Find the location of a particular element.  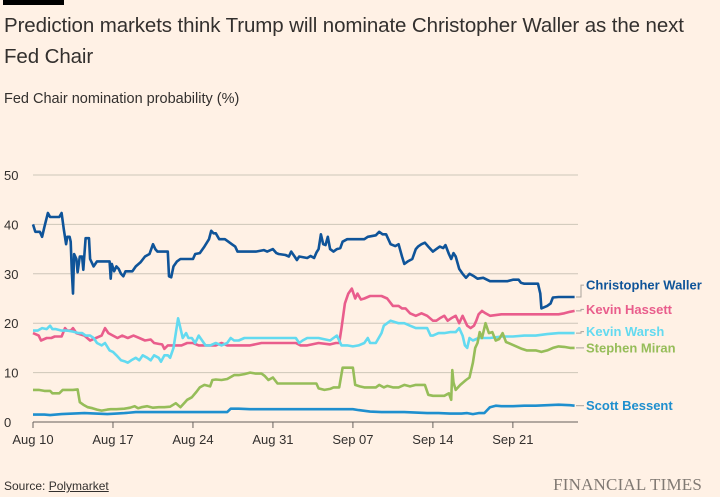

source-prefix: Source: is located at coordinates (26, 486).